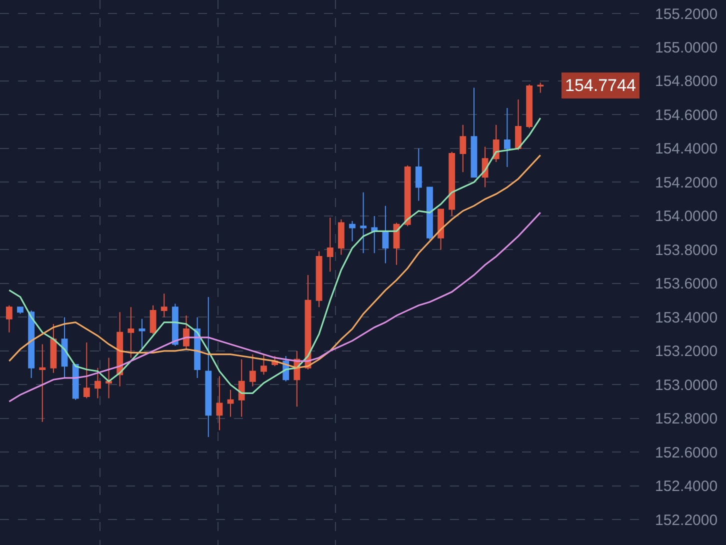  What do you see at coordinates (686, 47) in the screenshot?
I see `y-tick-label: 155.0000` at bounding box center [686, 47].